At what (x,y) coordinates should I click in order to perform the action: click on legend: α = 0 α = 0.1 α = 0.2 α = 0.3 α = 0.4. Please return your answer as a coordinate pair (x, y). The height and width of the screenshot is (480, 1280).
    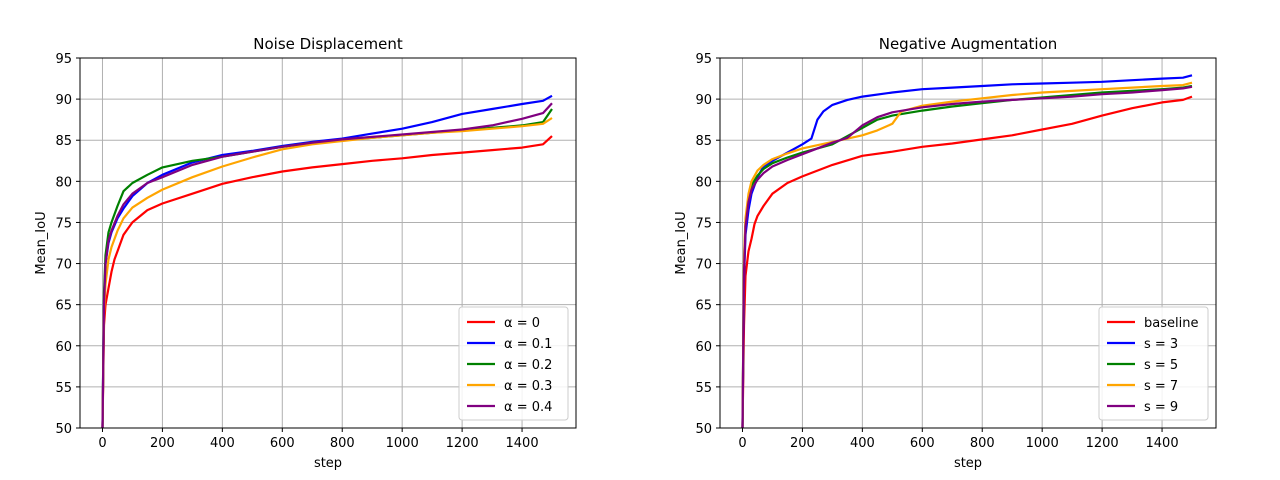
    Looking at the image, I should click on (513, 363).